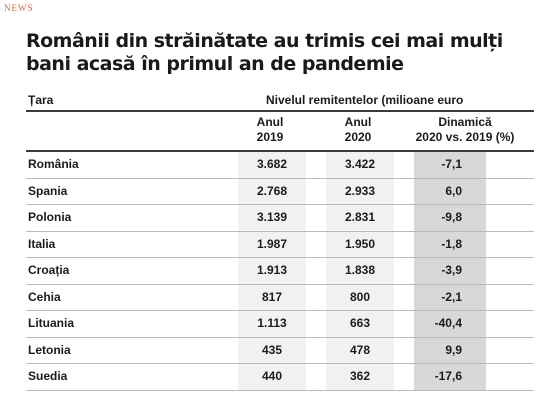 The image size is (555, 412). Describe the element at coordinates (360, 271) in the screenshot. I see `value-2020-cell: 1.838` at that location.